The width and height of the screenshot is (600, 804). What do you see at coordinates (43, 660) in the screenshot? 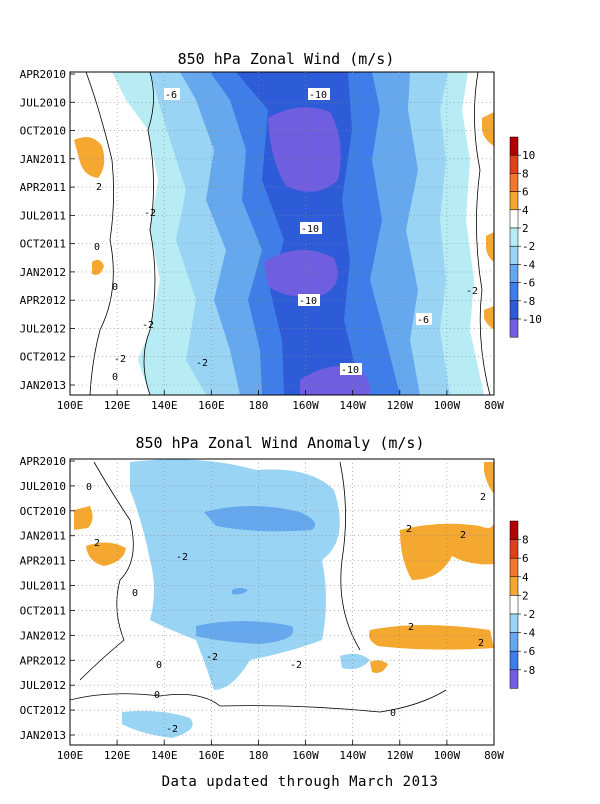
I see `bottom-ytick-label: APR2012` at bounding box center [43, 660].